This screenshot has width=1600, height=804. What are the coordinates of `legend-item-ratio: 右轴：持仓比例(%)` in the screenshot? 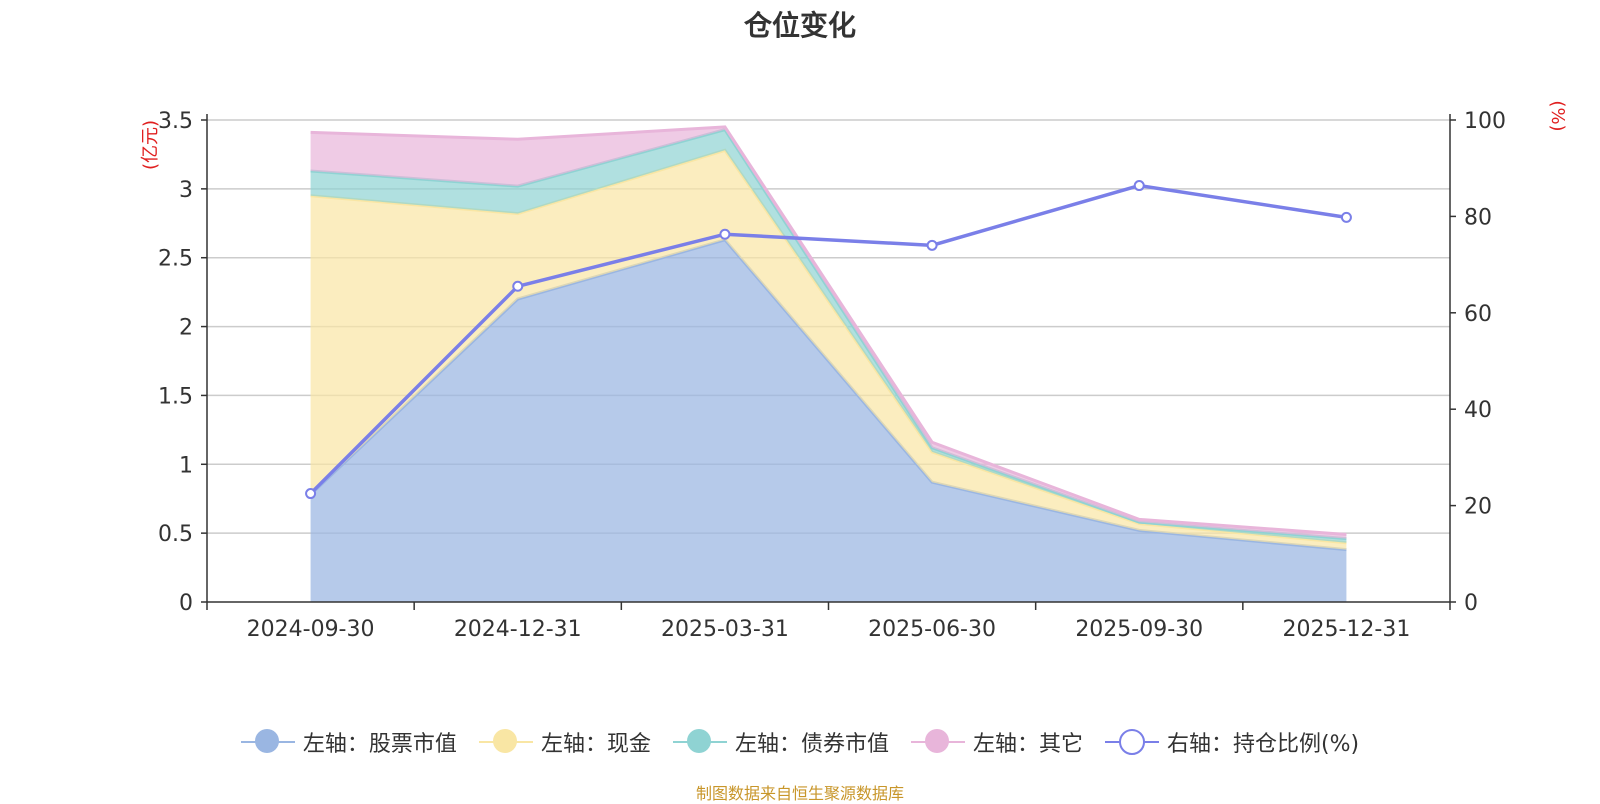 It's located at (1232, 742).